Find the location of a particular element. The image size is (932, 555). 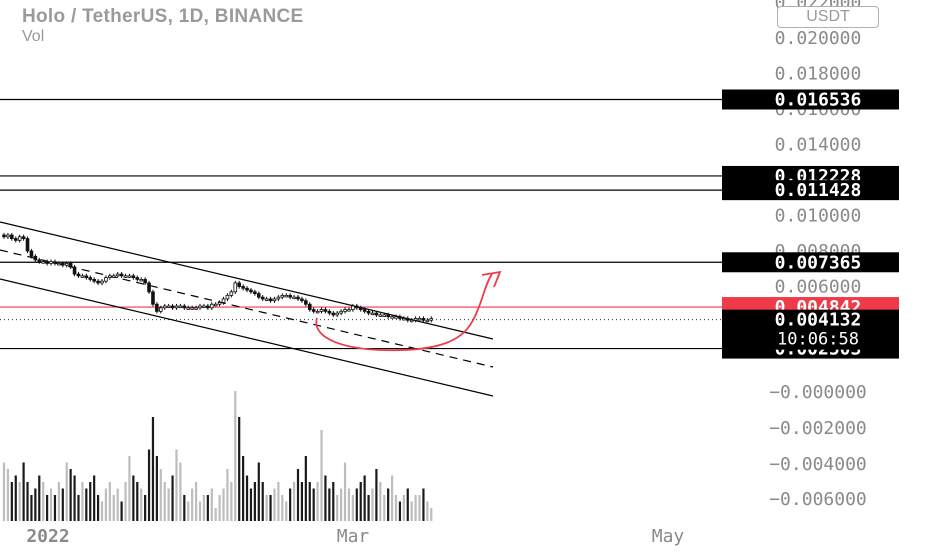

channel-lower-line is located at coordinates (247, 337).